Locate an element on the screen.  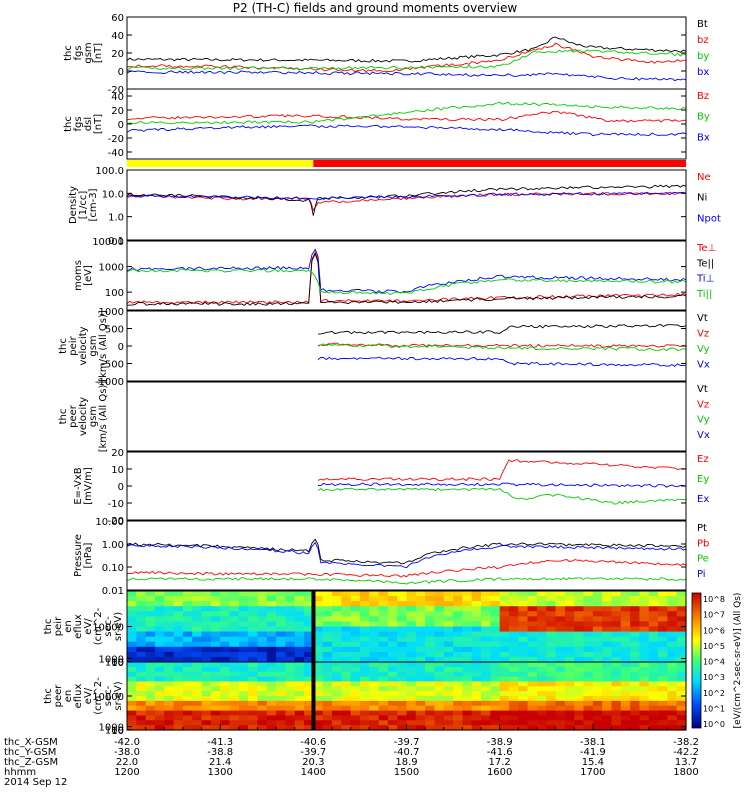
y-axis-label: fgs is located at coordinates (78, 52).